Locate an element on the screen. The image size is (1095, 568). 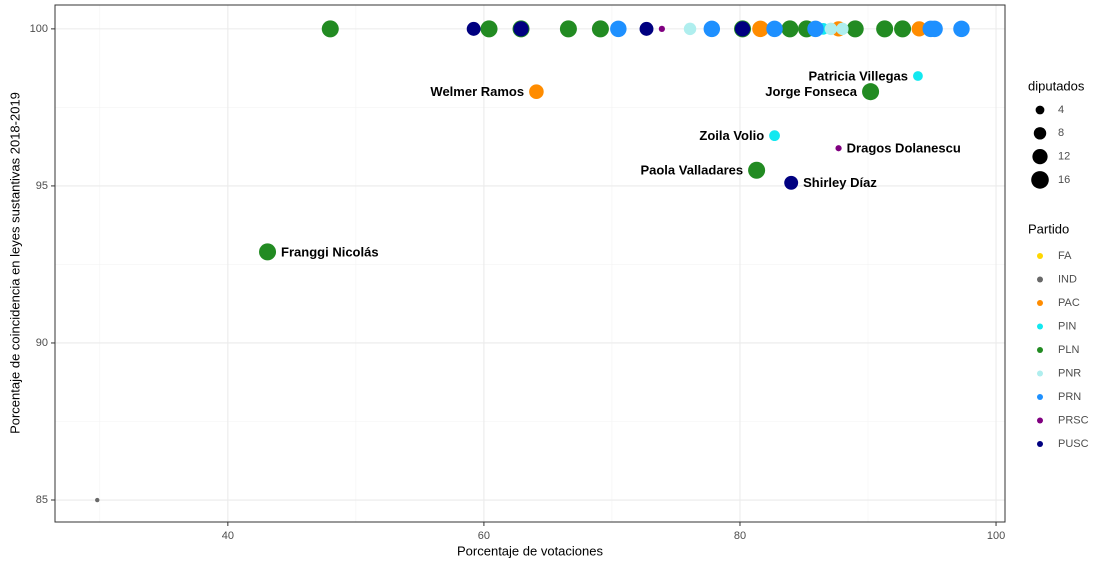
point-label: Patricia Villegas is located at coordinates (859, 75).